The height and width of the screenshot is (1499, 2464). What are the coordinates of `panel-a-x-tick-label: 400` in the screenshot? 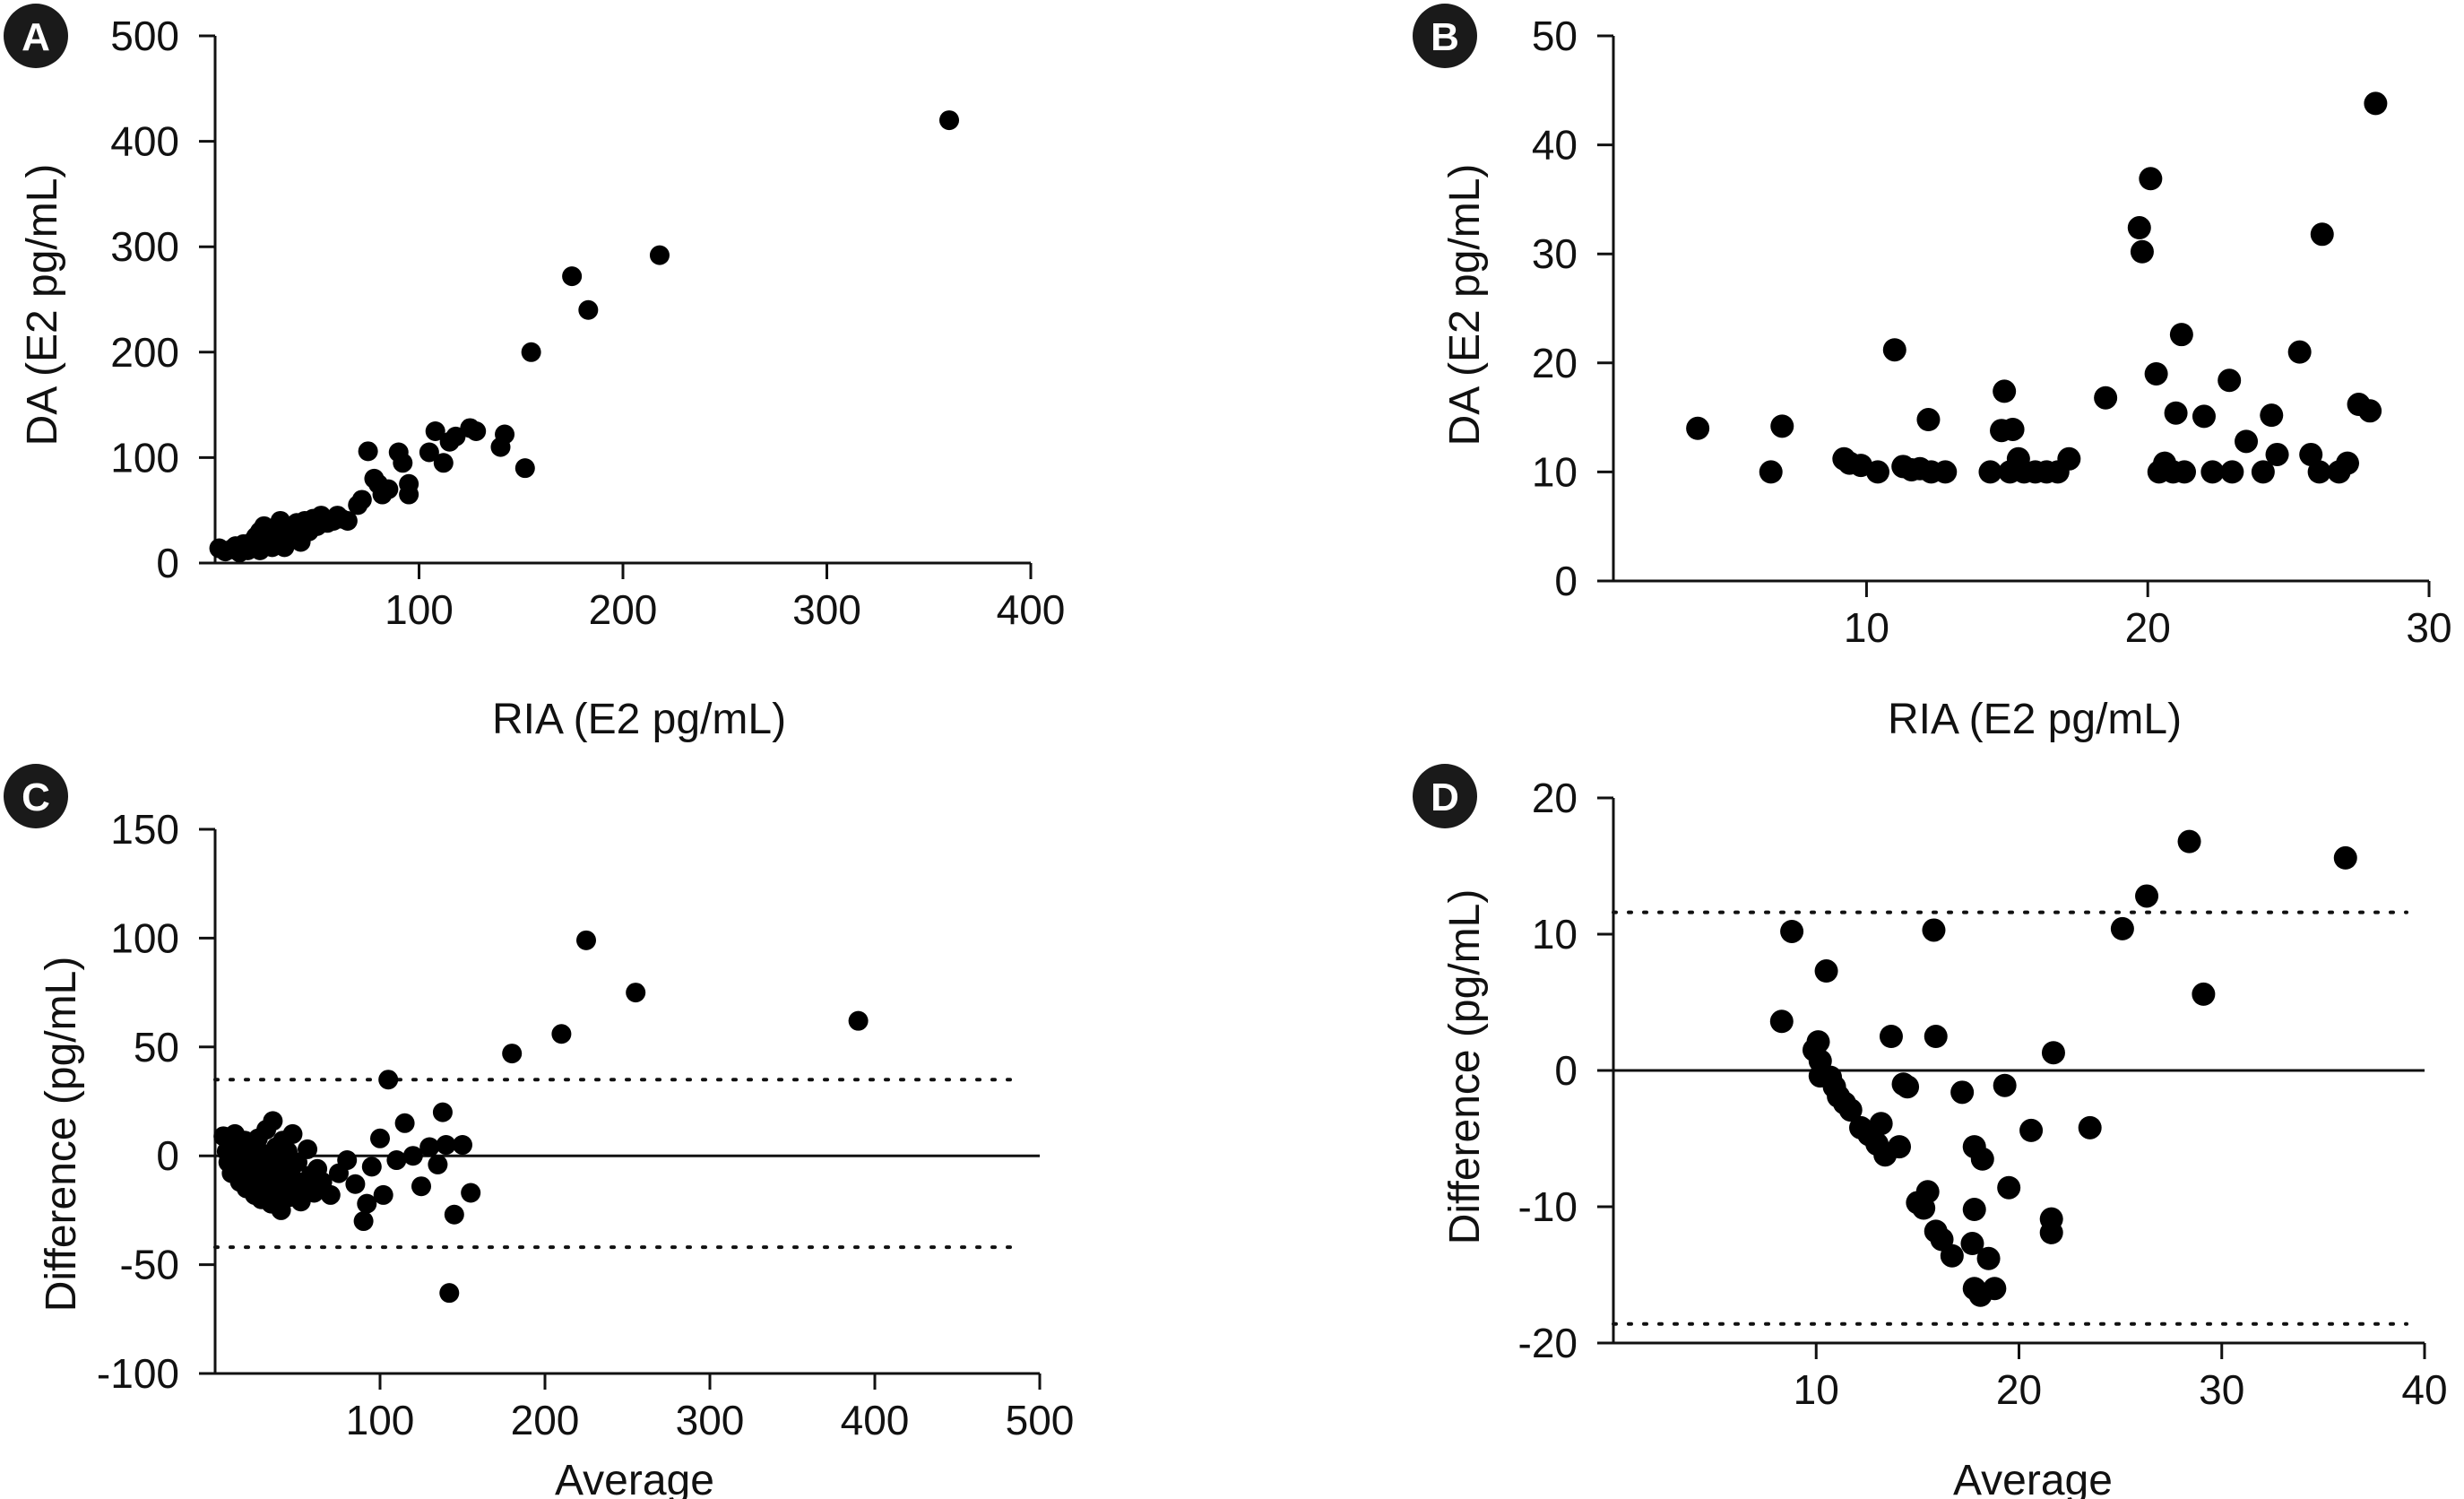 It's located at (1031, 609).